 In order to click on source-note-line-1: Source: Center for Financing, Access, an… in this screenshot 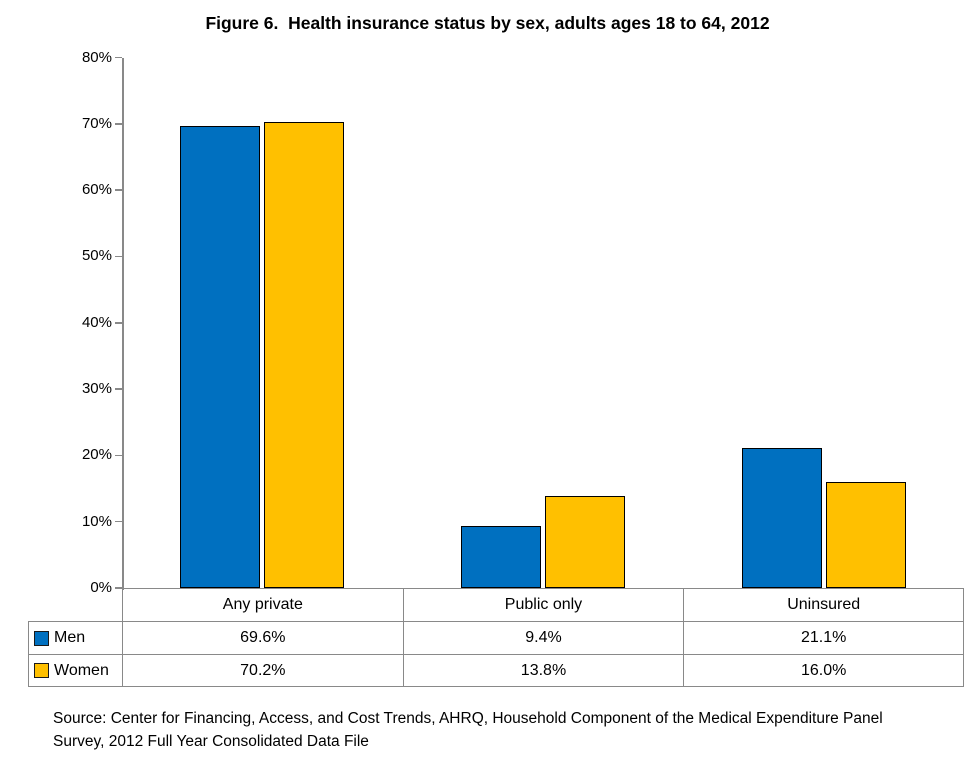, I will do `click(468, 718)`.